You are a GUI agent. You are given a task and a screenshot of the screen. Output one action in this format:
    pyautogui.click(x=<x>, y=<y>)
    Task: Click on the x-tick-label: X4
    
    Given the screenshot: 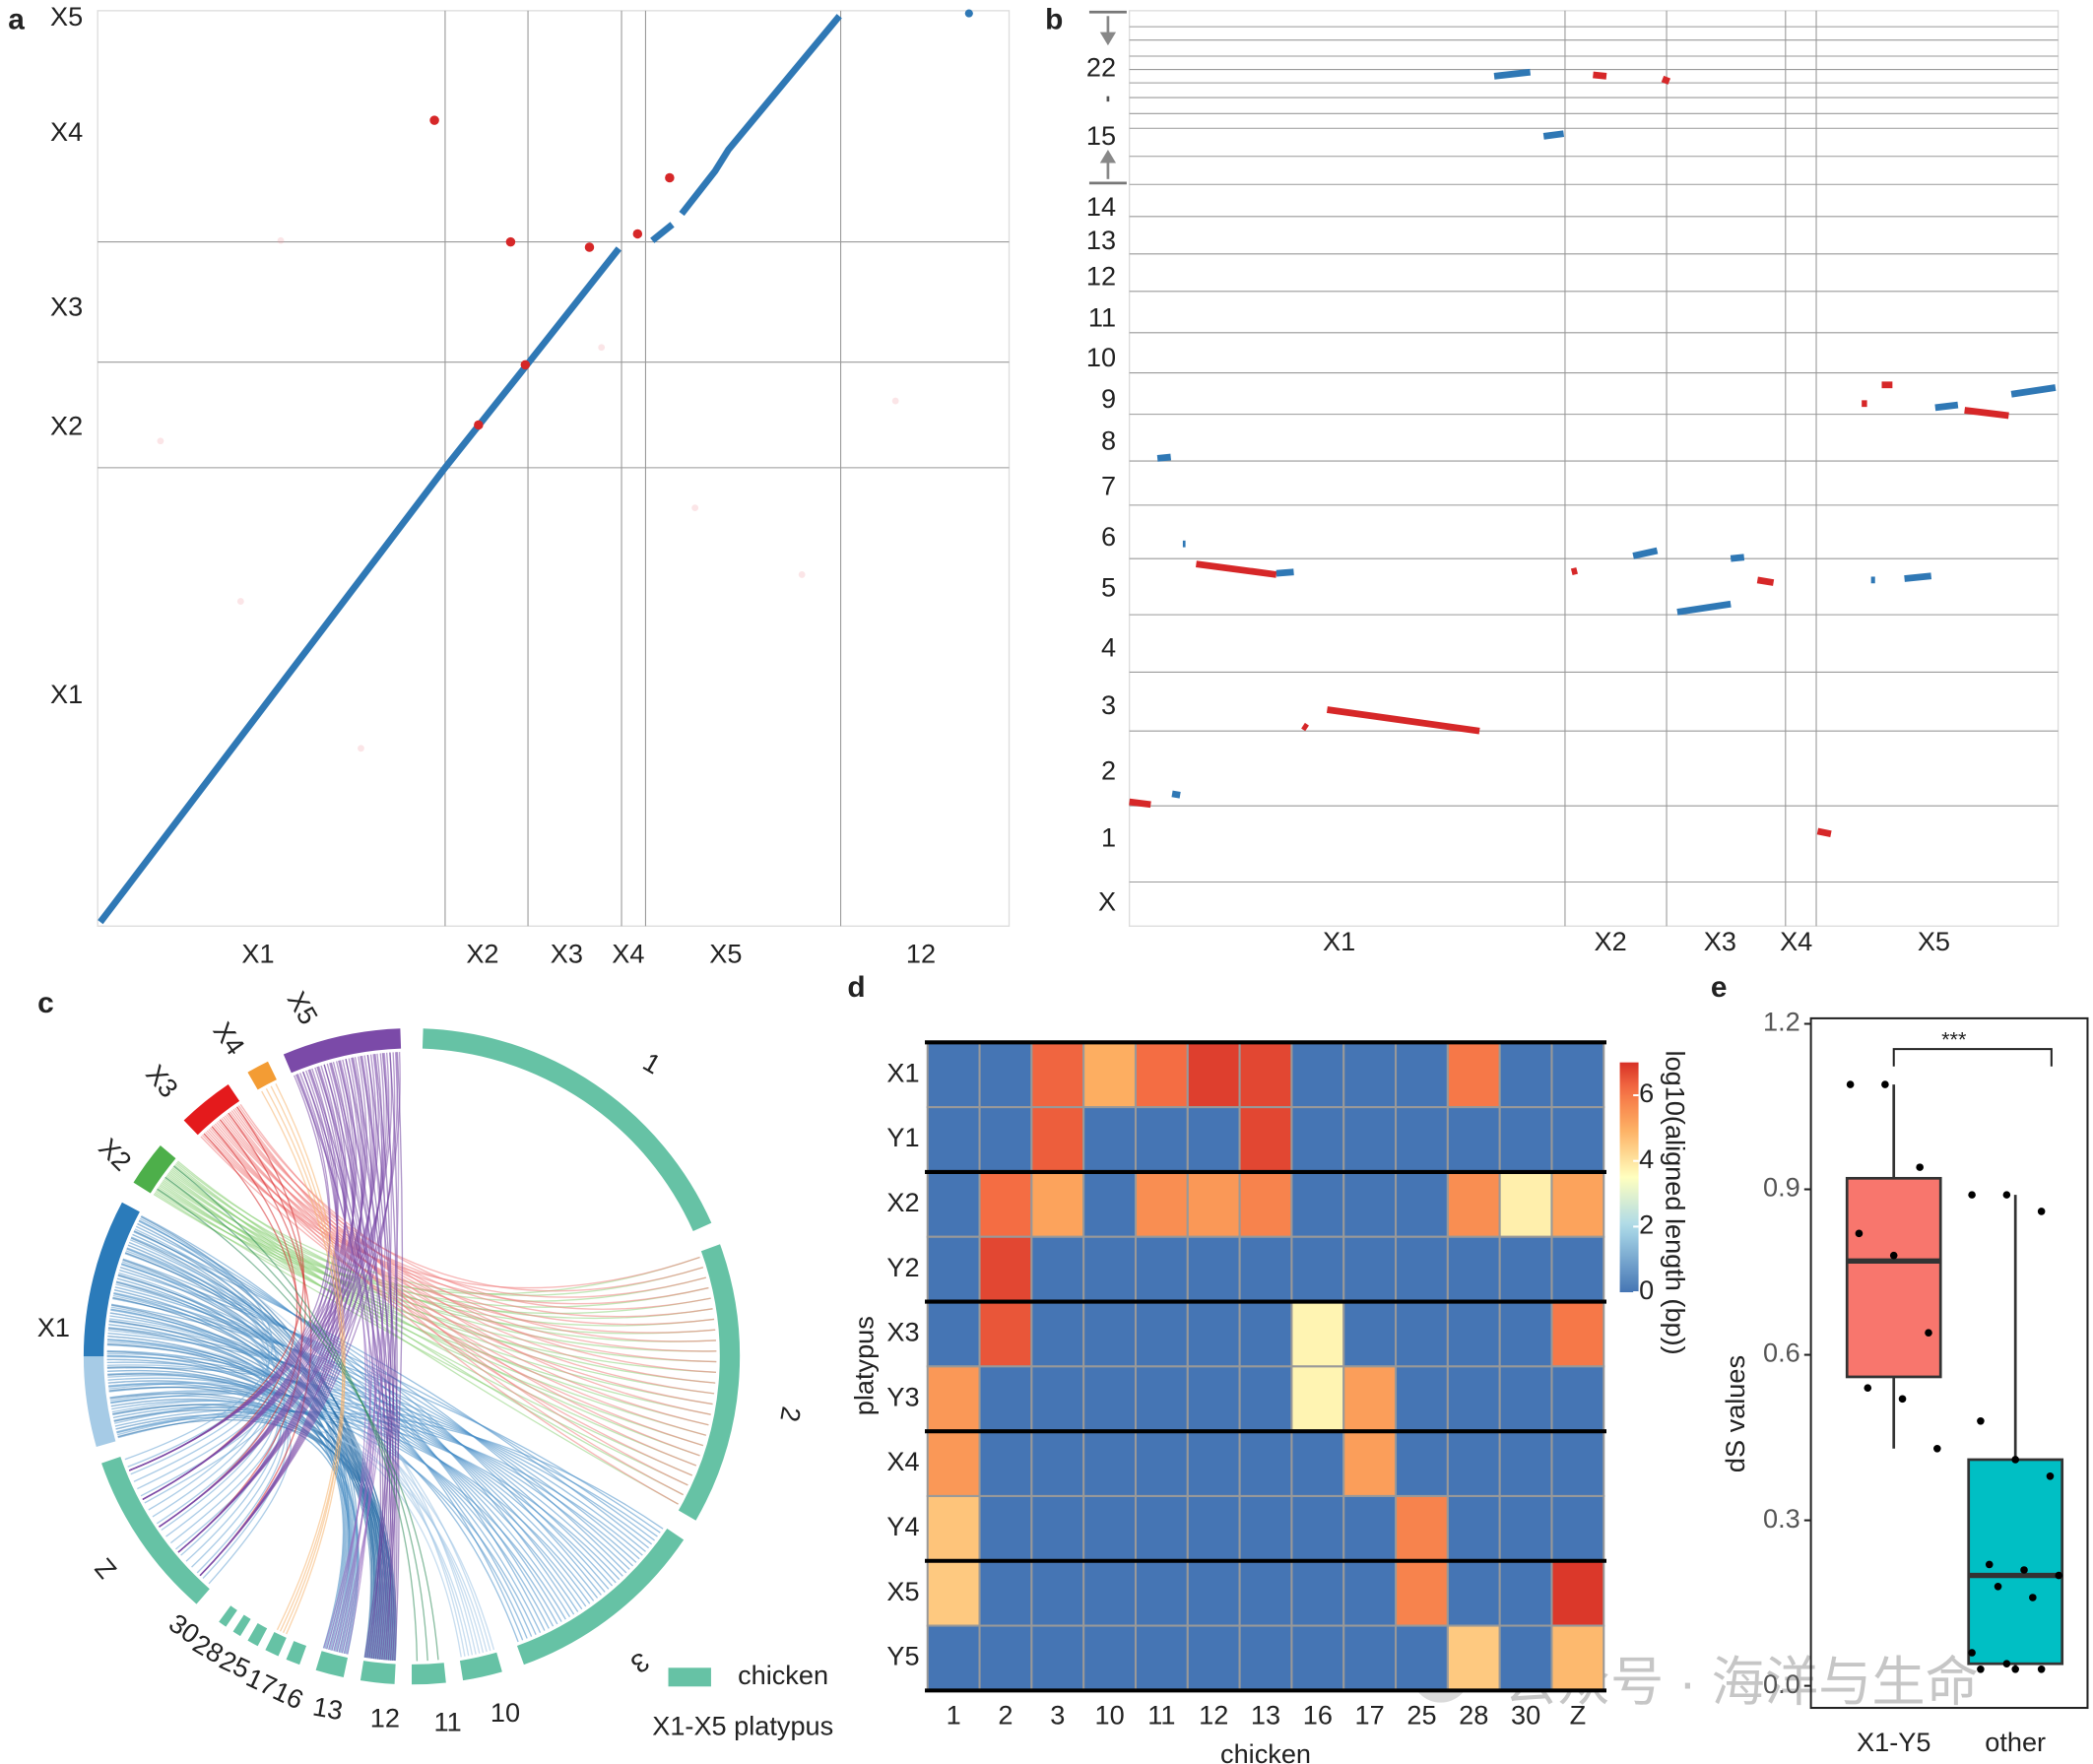 What is the action you would take?
    pyautogui.click(x=1796, y=941)
    